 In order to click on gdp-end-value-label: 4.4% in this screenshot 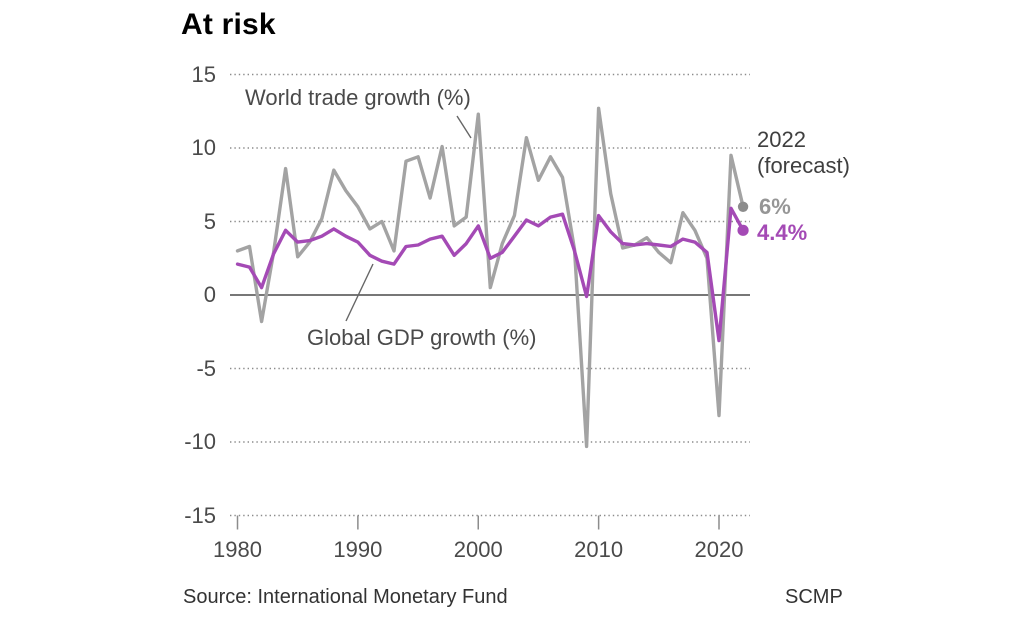, I will do `click(782, 232)`.